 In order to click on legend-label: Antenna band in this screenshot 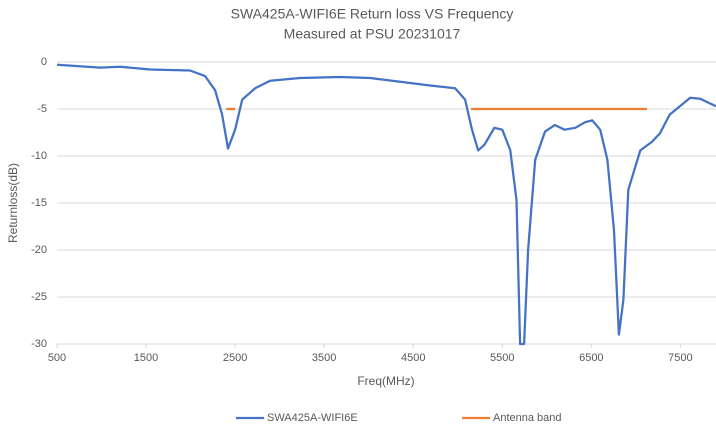, I will do `click(527, 418)`.